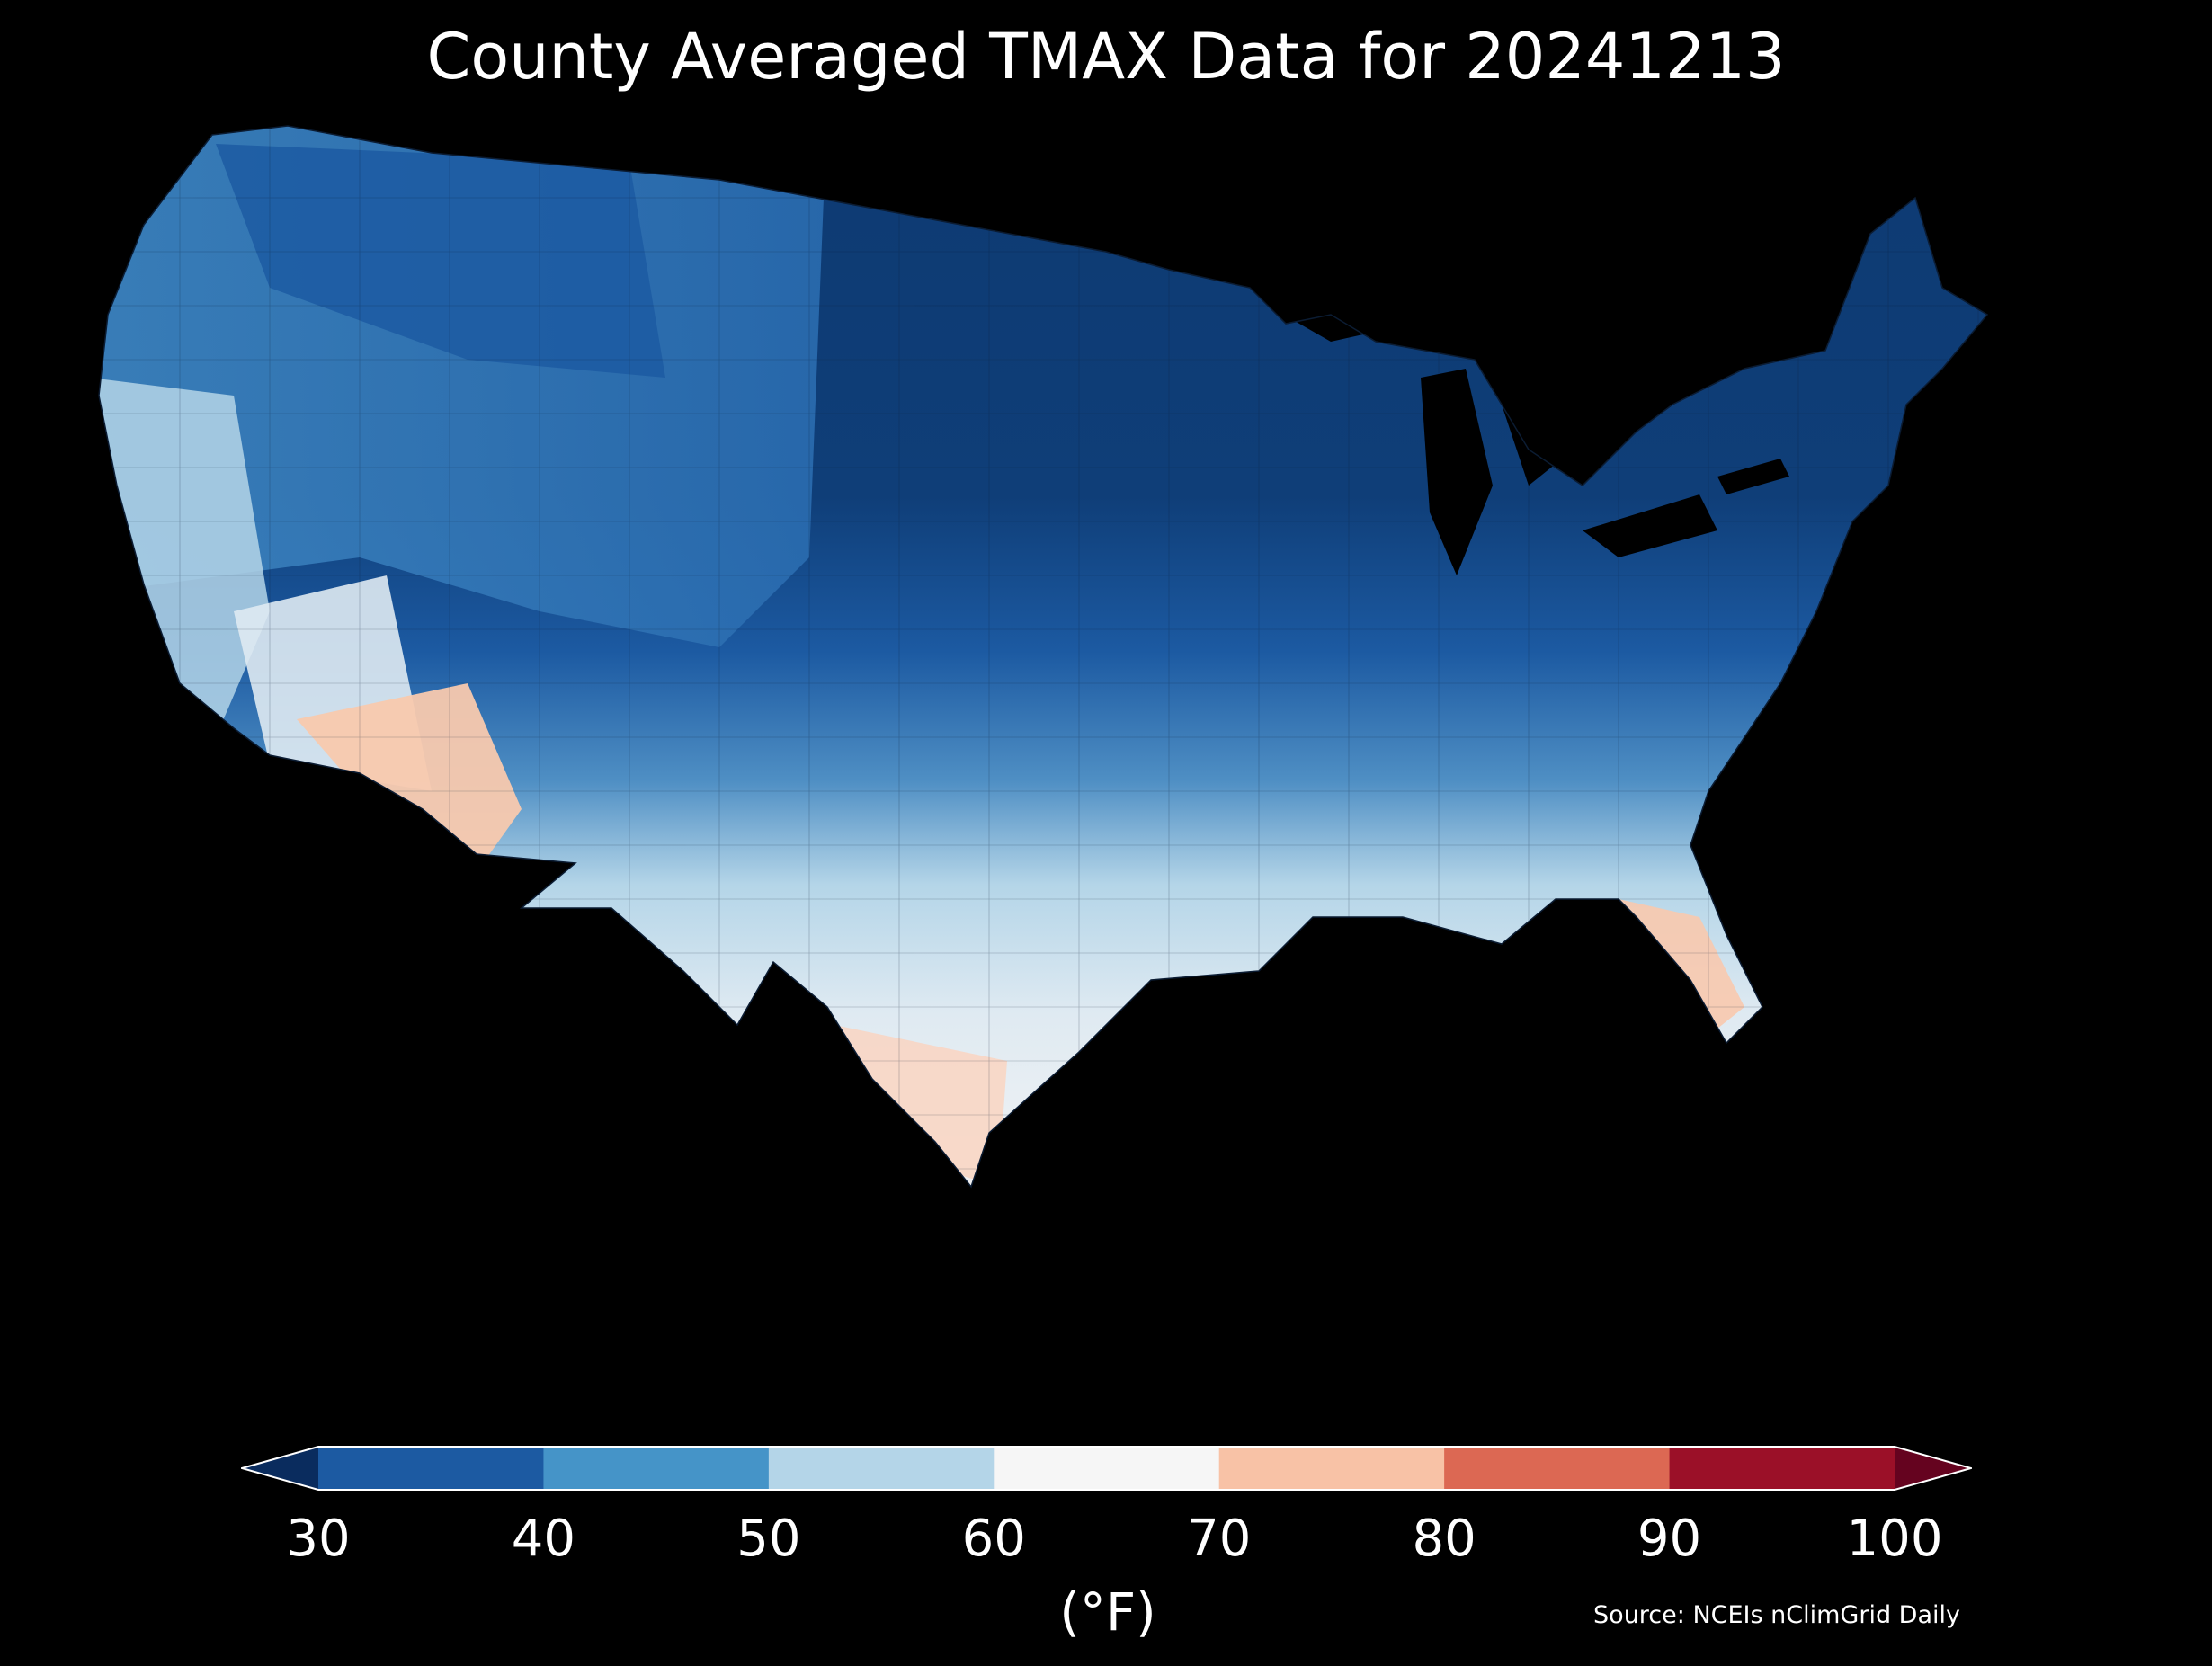 The image size is (2212, 1666). What do you see at coordinates (1933, 1468) in the screenshot?
I see `colorbar-over-arrow` at bounding box center [1933, 1468].